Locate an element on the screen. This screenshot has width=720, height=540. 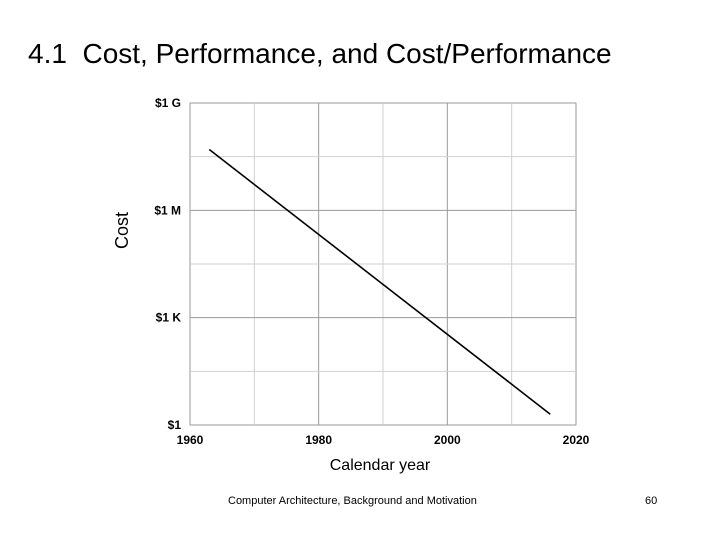
y-axis-label: Cost is located at coordinates (122, 230).